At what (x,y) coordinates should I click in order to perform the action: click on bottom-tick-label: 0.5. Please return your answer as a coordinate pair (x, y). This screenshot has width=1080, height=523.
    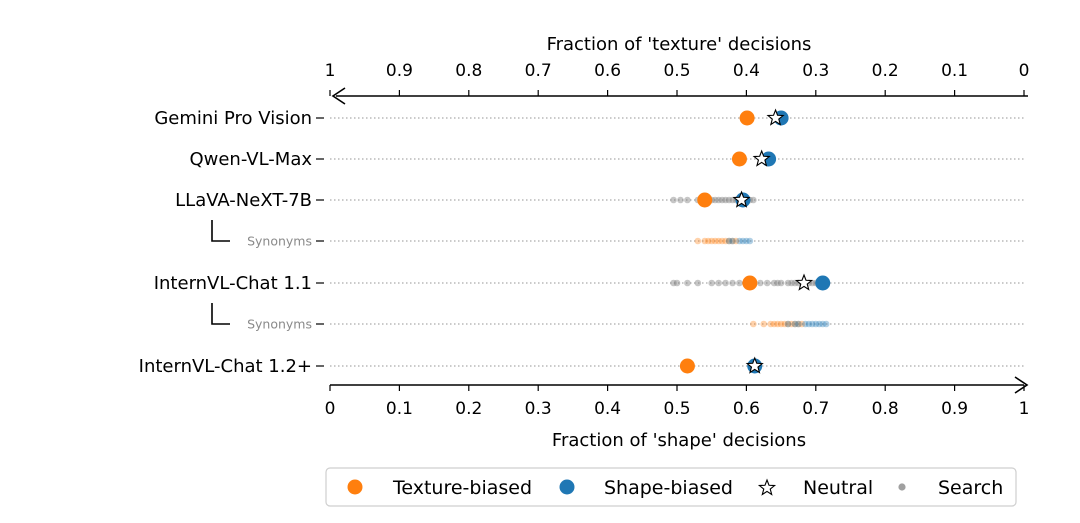
    Looking at the image, I should click on (676, 409).